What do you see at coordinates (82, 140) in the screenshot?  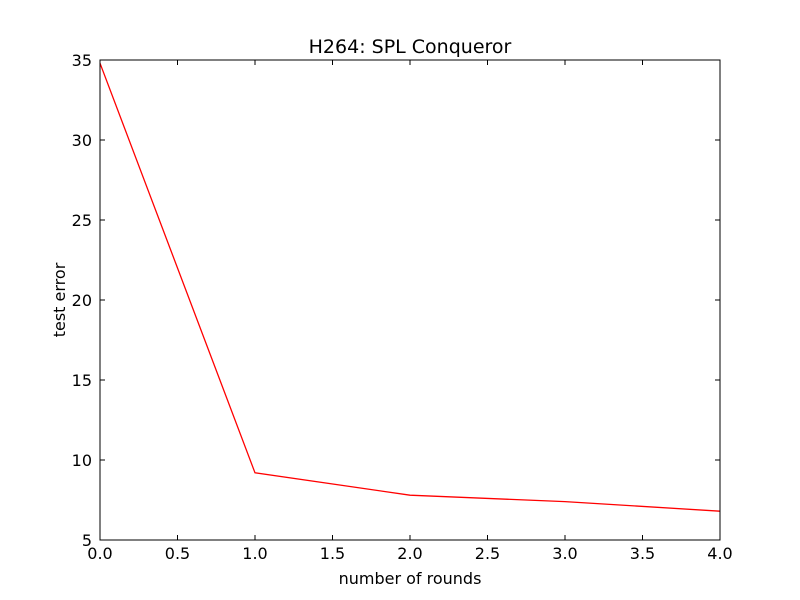 I see `y-tick-label: 30` at bounding box center [82, 140].